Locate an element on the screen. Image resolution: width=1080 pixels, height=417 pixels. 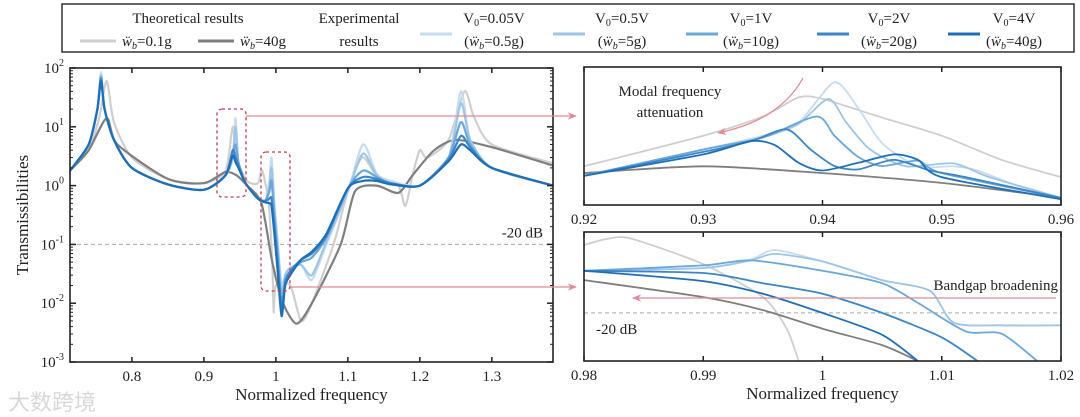
x-tick-label: 0.8 is located at coordinates (132, 377).